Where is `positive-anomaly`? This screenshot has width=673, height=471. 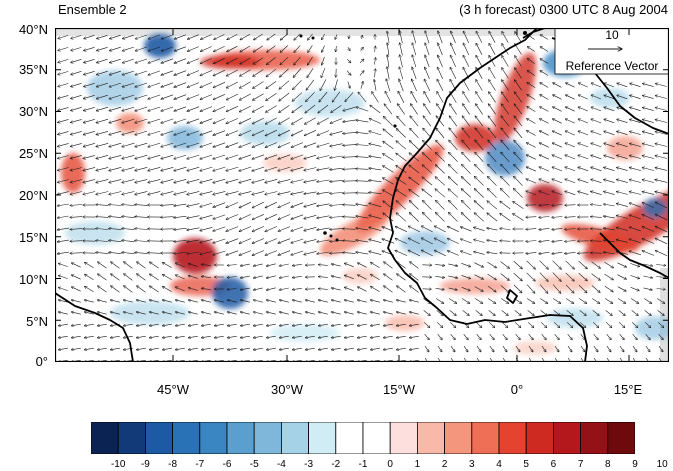 positive-anomaly is located at coordinates (285, 163).